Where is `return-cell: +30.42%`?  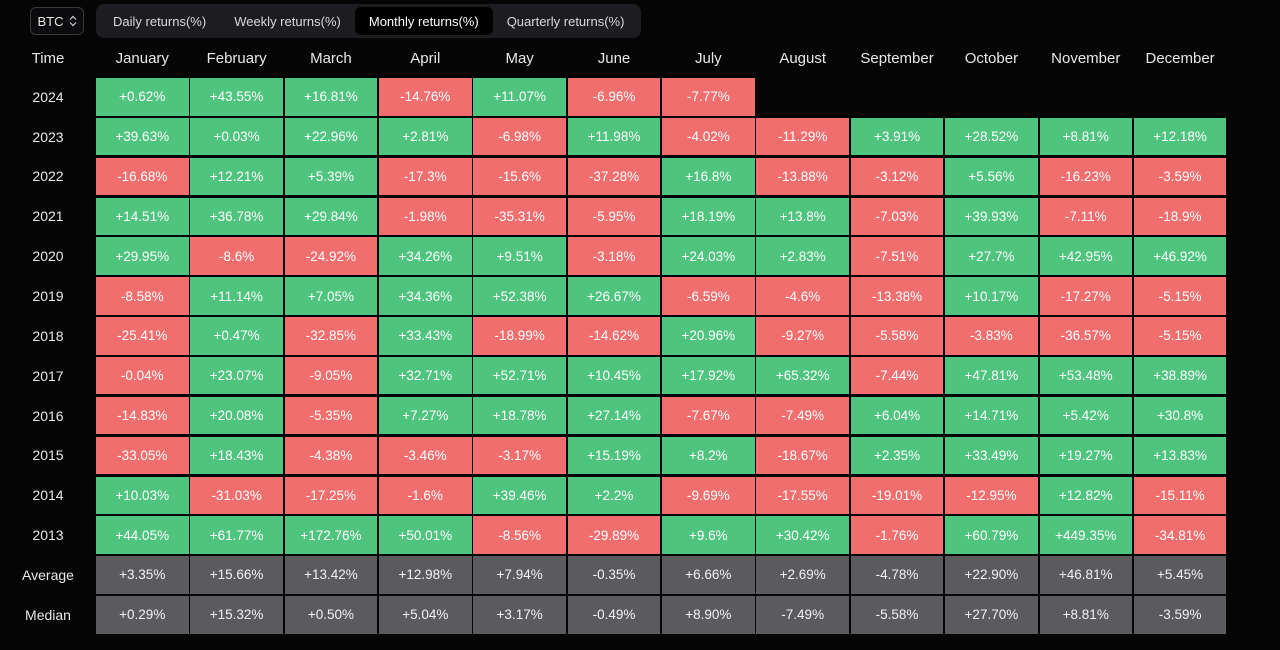 return-cell: +30.42% is located at coordinates (802, 535).